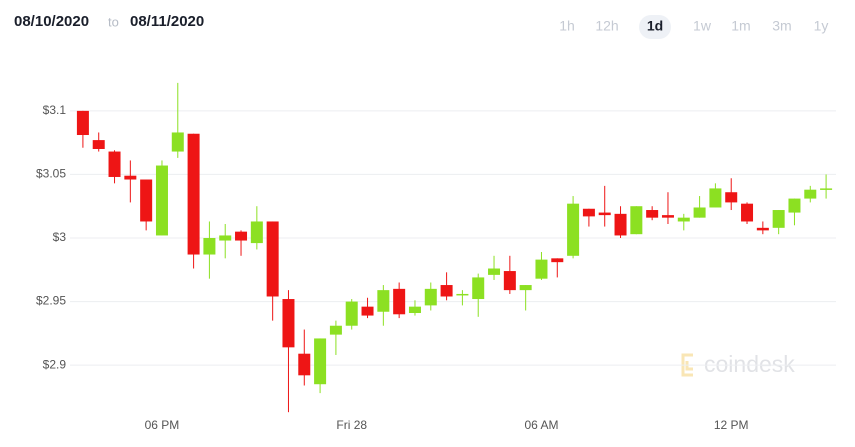  What do you see at coordinates (162, 425) in the screenshot?
I see `x-tick-label: 06 PM` at bounding box center [162, 425].